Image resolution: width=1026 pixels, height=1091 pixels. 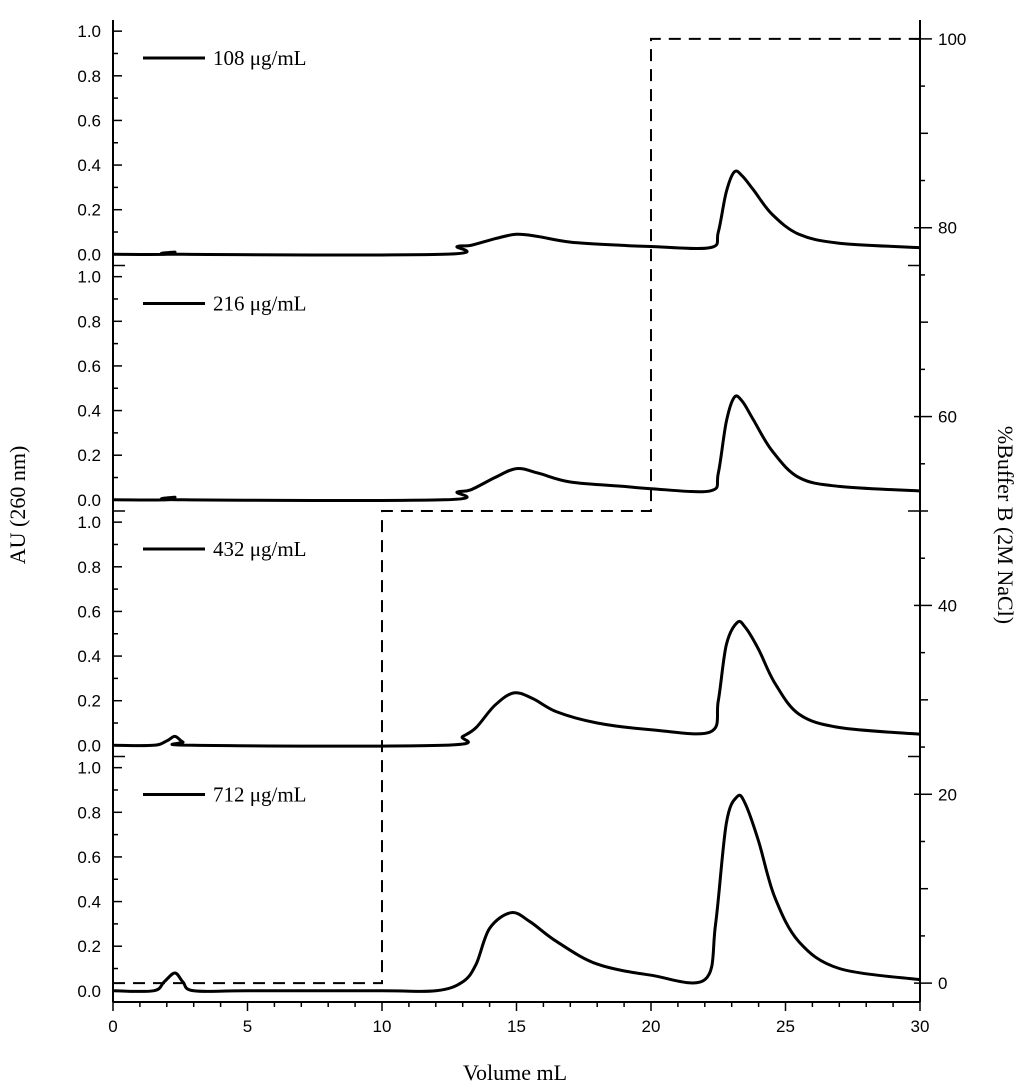 What do you see at coordinates (516, 1026) in the screenshot?
I see `x-tick-label: 15` at bounding box center [516, 1026].